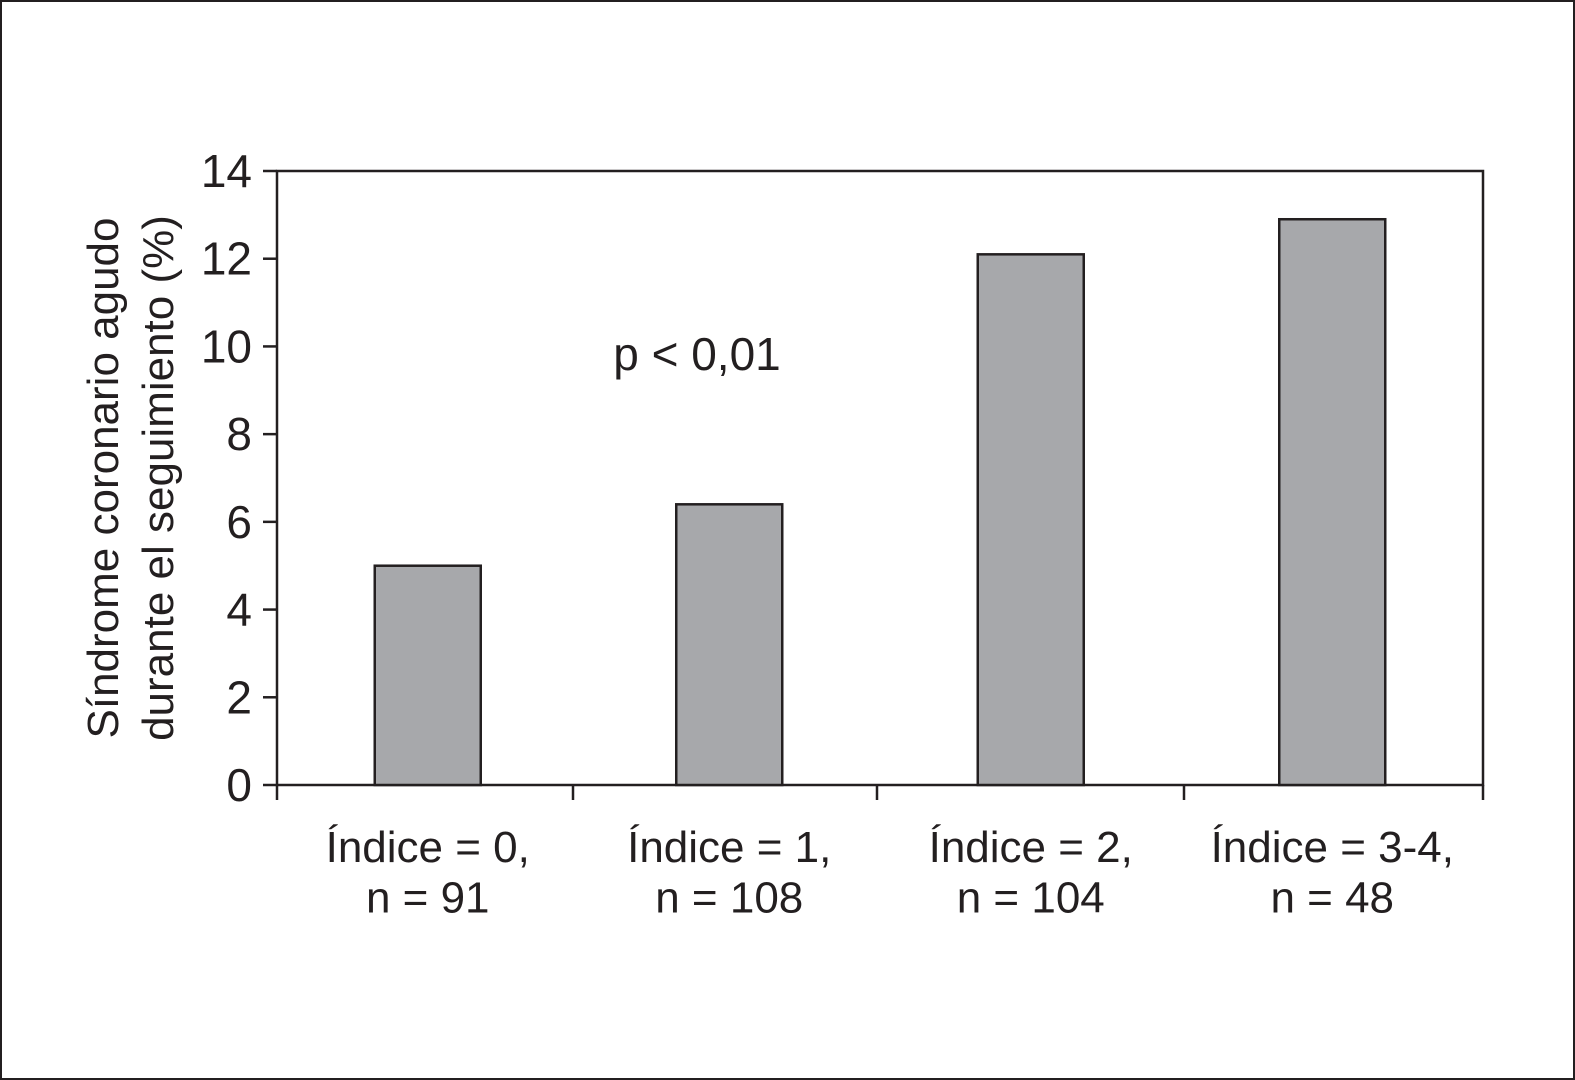  Describe the element at coordinates (239, 522) in the screenshot. I see `y-tick-label: 6` at that location.